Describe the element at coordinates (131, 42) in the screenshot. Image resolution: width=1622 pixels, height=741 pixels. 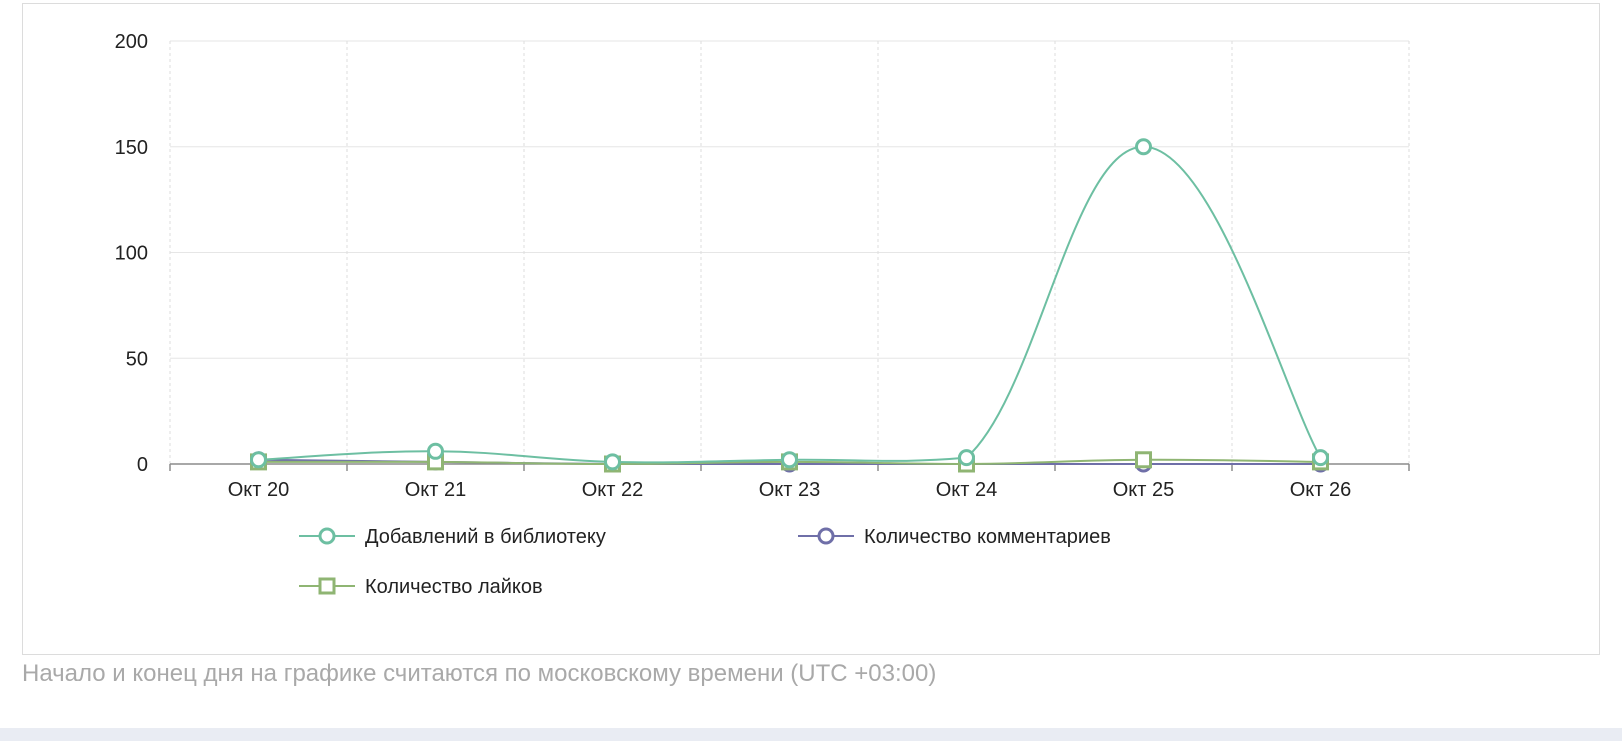
I see `y-tick-label: 200` at that location.